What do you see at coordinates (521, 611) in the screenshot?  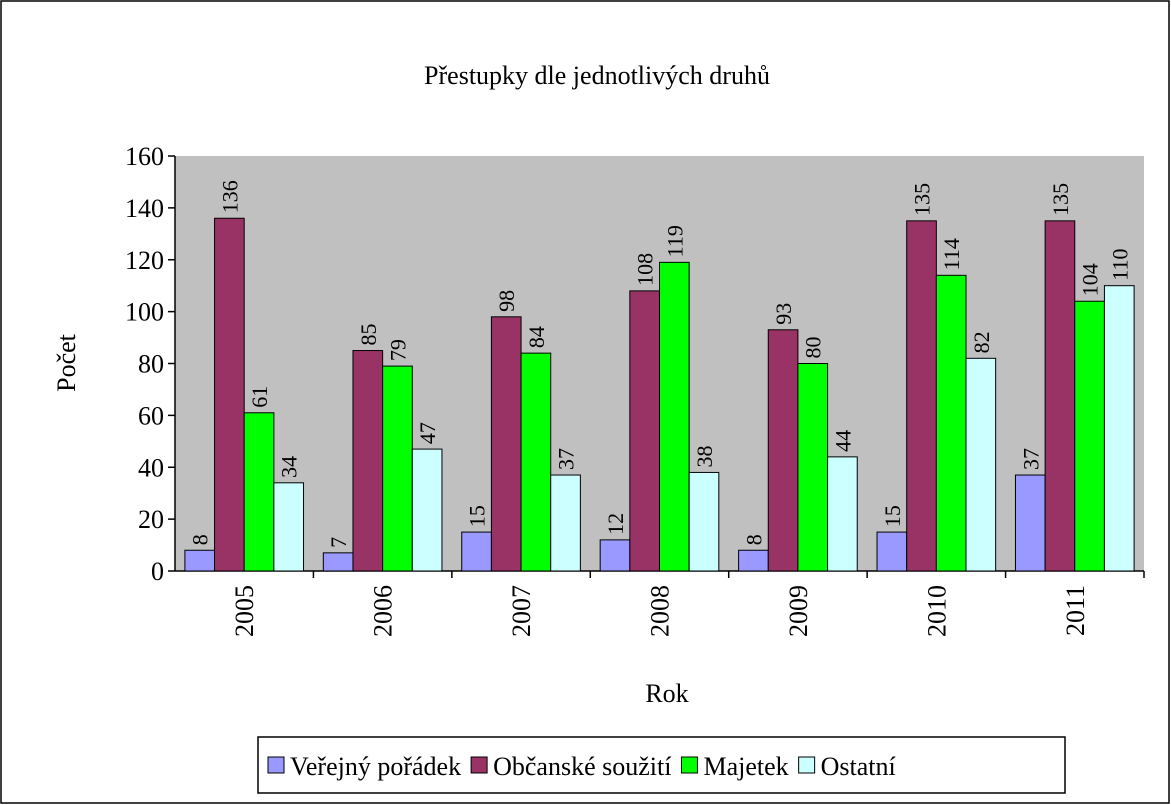 I see `x-tick-label: 2007` at bounding box center [521, 611].